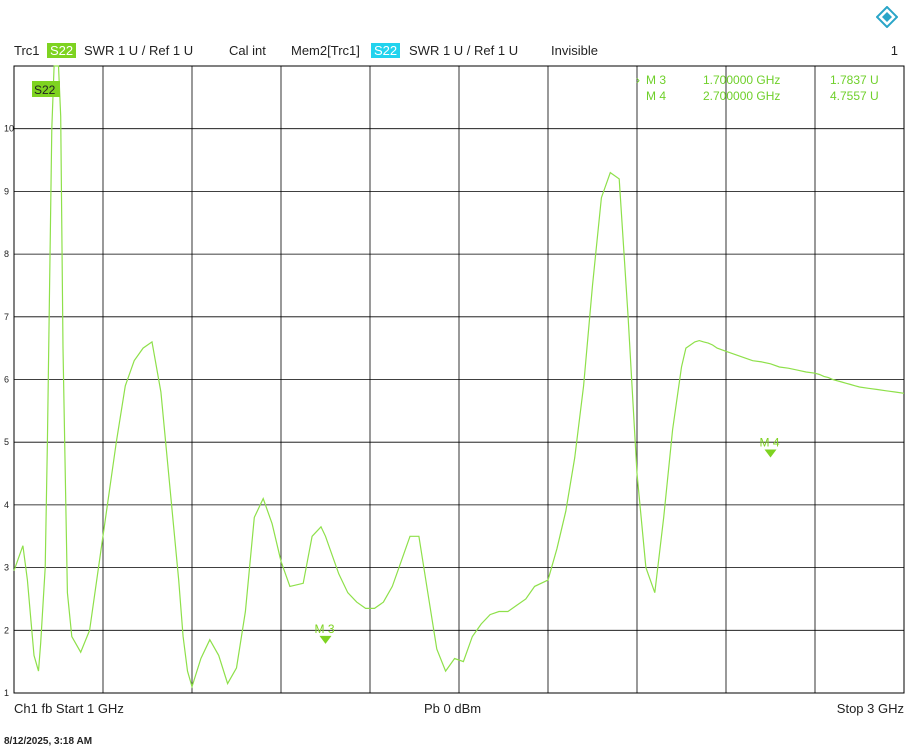 The height and width of the screenshot is (754, 908). What do you see at coordinates (464, 50) in the screenshot?
I see `memory-scale: SWR 1 U / Ref 1 U` at bounding box center [464, 50].